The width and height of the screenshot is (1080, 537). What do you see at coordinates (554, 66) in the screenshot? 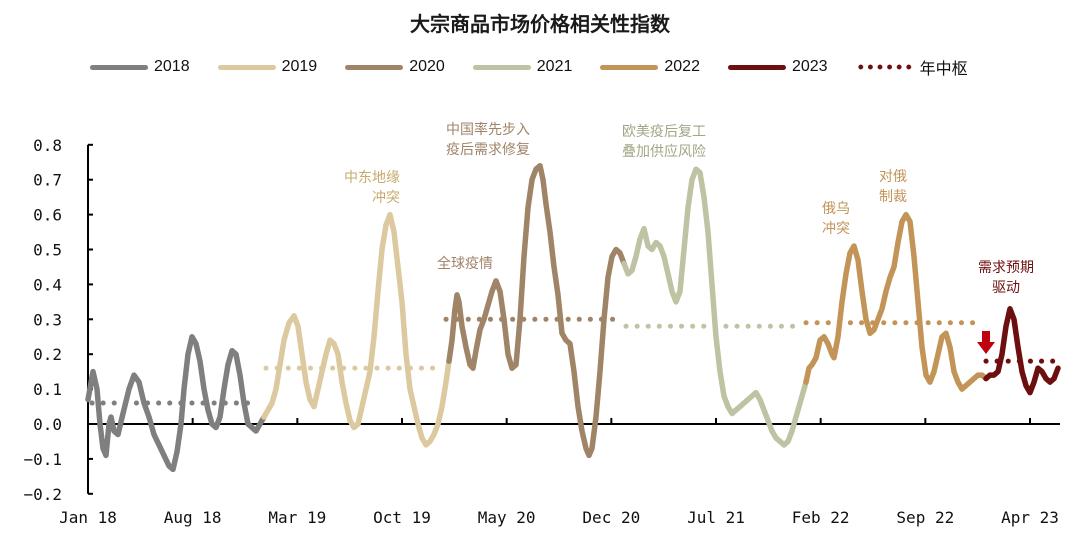
I see `legend-label: 2021` at bounding box center [554, 66].